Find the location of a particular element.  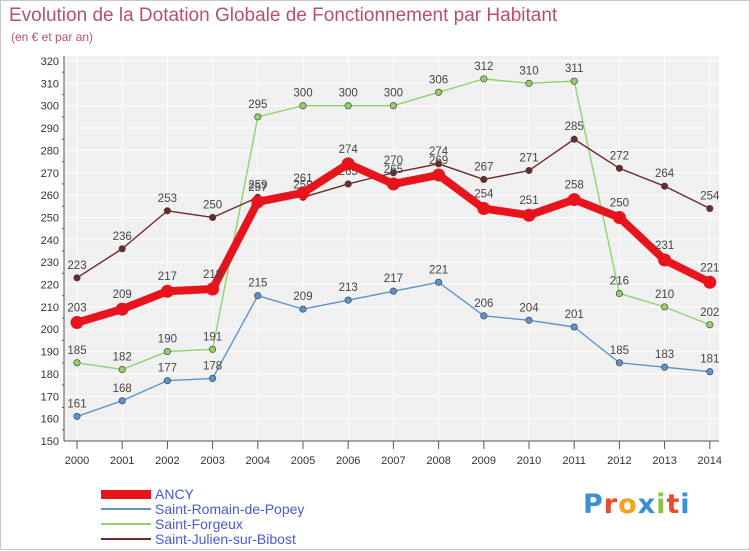

data-label-saint-julien-sur-bibost: 267 is located at coordinates (483, 167).